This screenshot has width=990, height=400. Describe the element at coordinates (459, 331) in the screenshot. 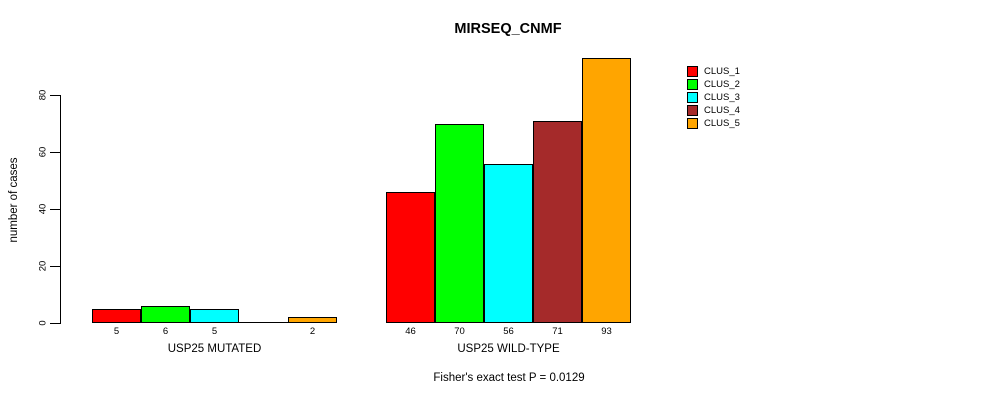

I see `bar-value-label: 70` at that location.